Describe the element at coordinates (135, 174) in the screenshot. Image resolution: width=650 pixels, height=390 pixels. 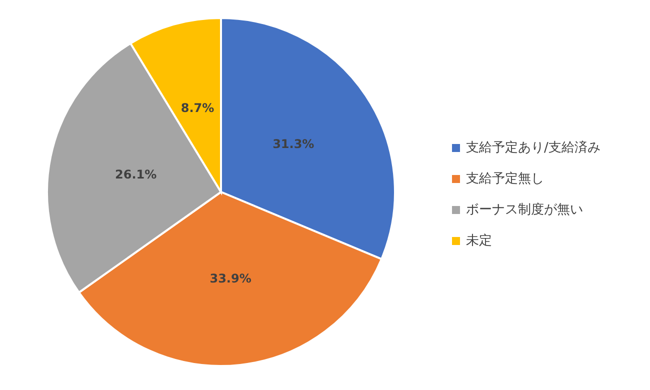
I see `data-label: 26.1%` at that location.